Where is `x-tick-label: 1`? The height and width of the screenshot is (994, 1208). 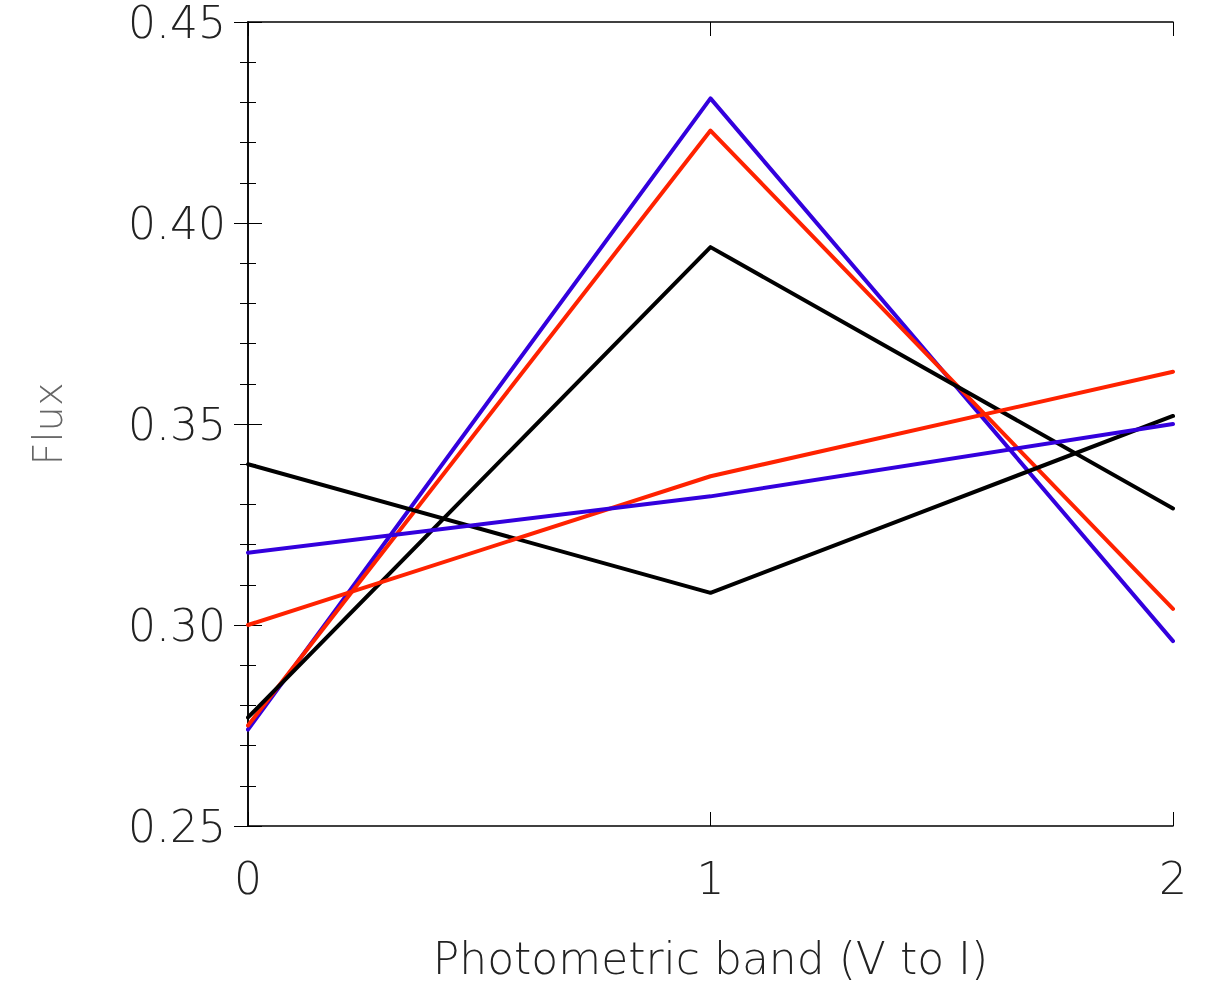 x-tick-label: 1 is located at coordinates (710, 878).